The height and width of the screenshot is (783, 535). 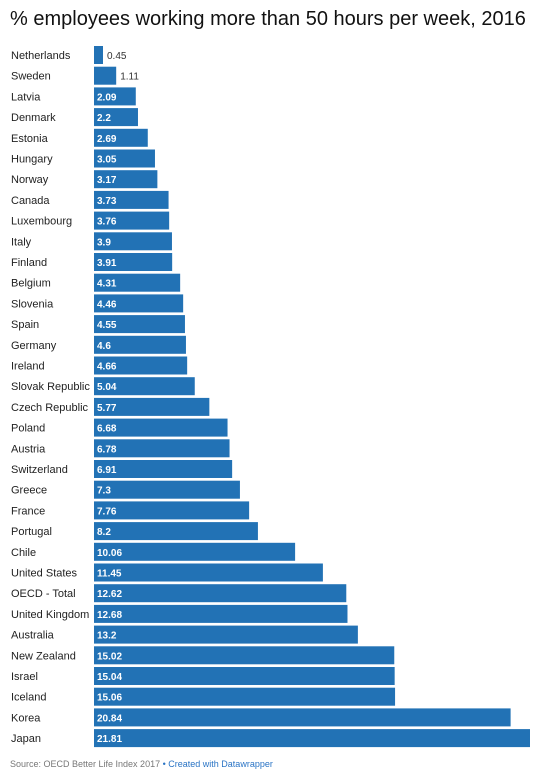 I want to click on bar-finland, so click(x=133, y=262).